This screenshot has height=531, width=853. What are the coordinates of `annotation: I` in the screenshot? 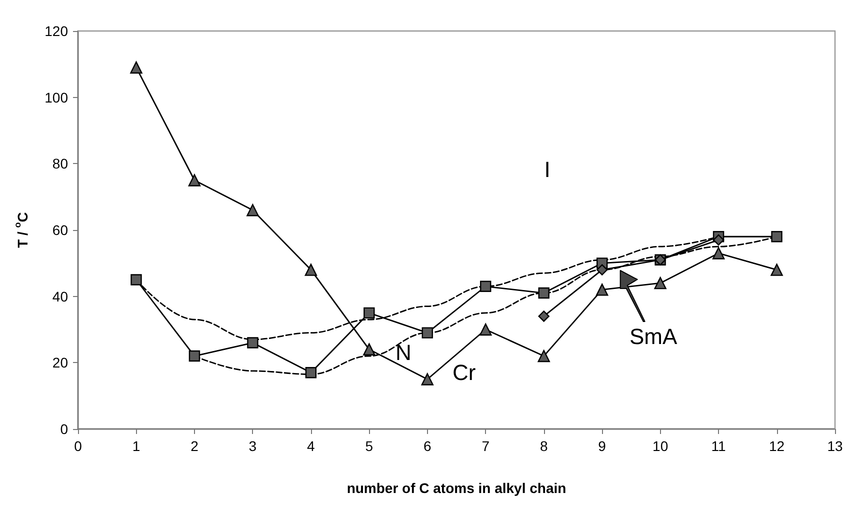 It's located at (547, 169).